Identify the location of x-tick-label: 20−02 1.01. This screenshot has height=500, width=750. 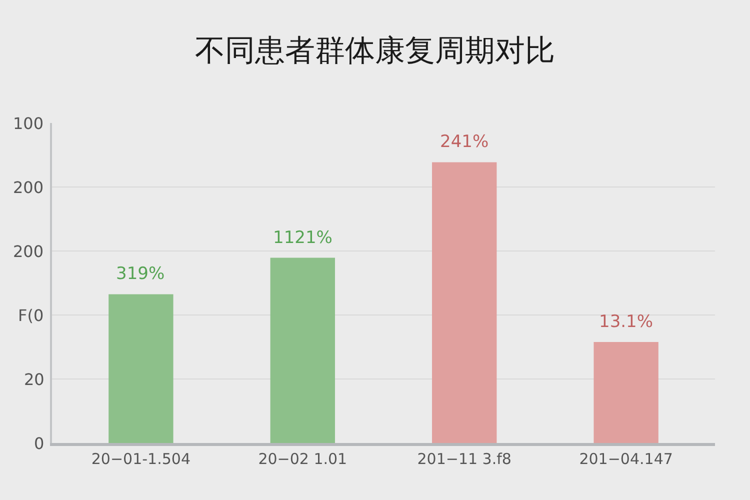
(303, 459).